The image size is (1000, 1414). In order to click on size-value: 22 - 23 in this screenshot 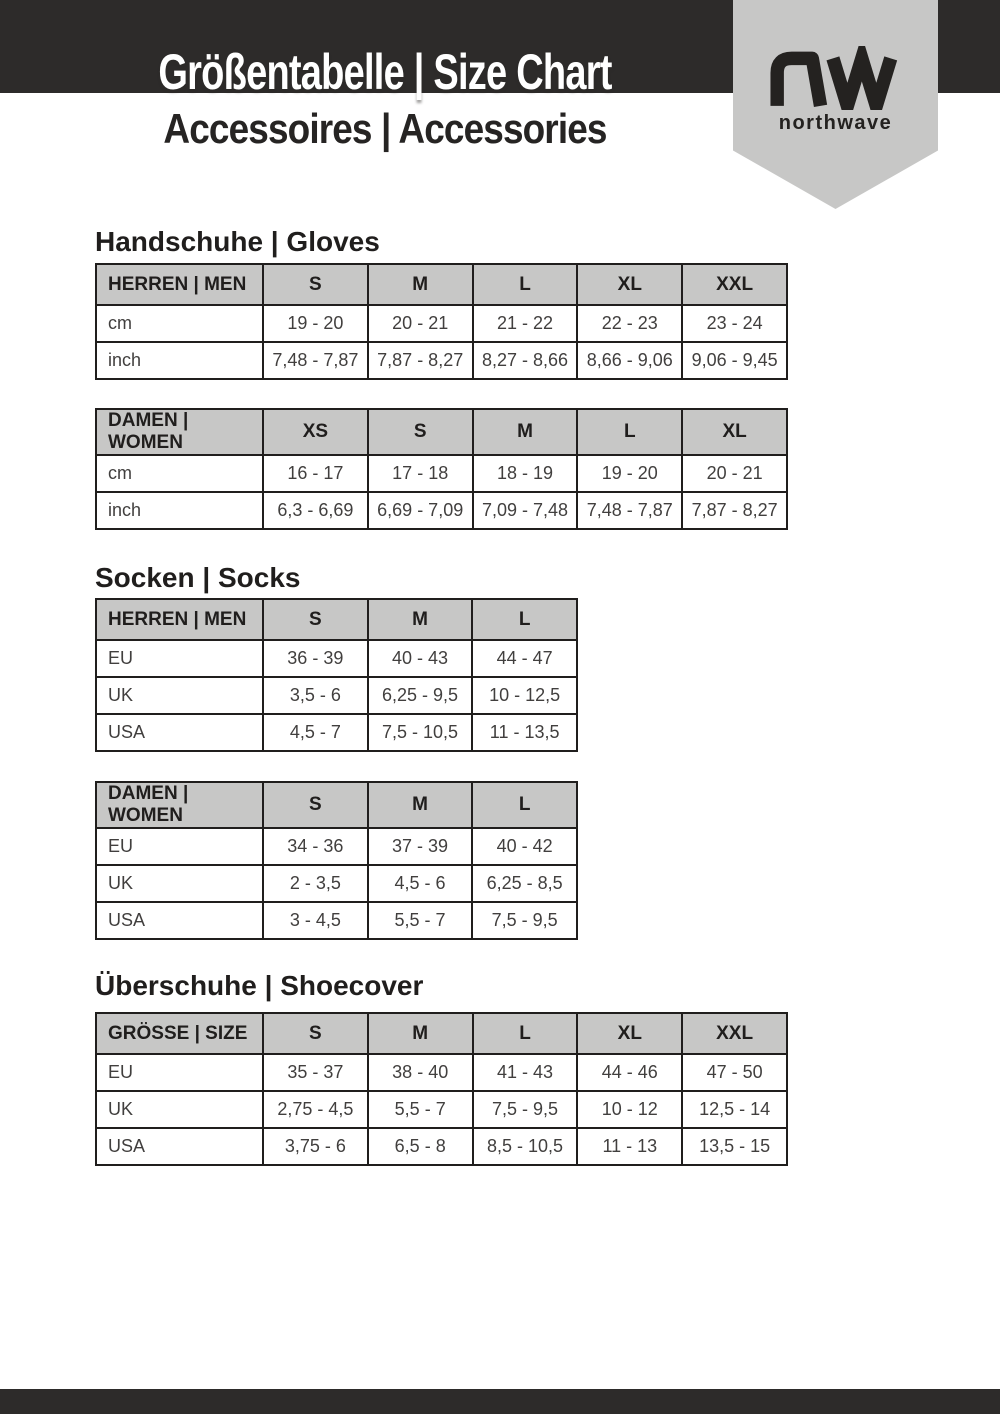, I will do `click(630, 323)`.